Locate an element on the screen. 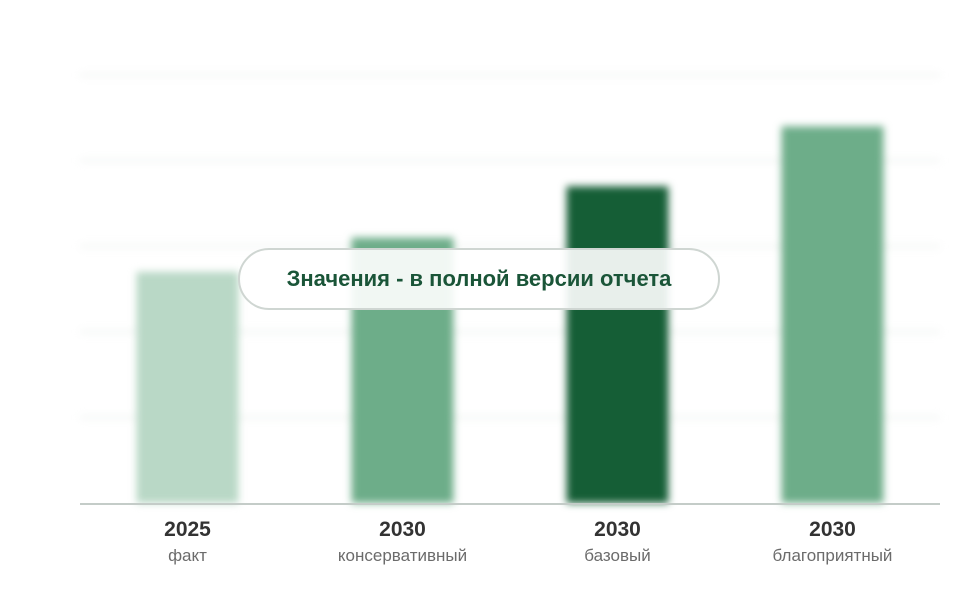 This screenshot has height=600, width=960. x-tick-scenario: базовый is located at coordinates (617, 555).